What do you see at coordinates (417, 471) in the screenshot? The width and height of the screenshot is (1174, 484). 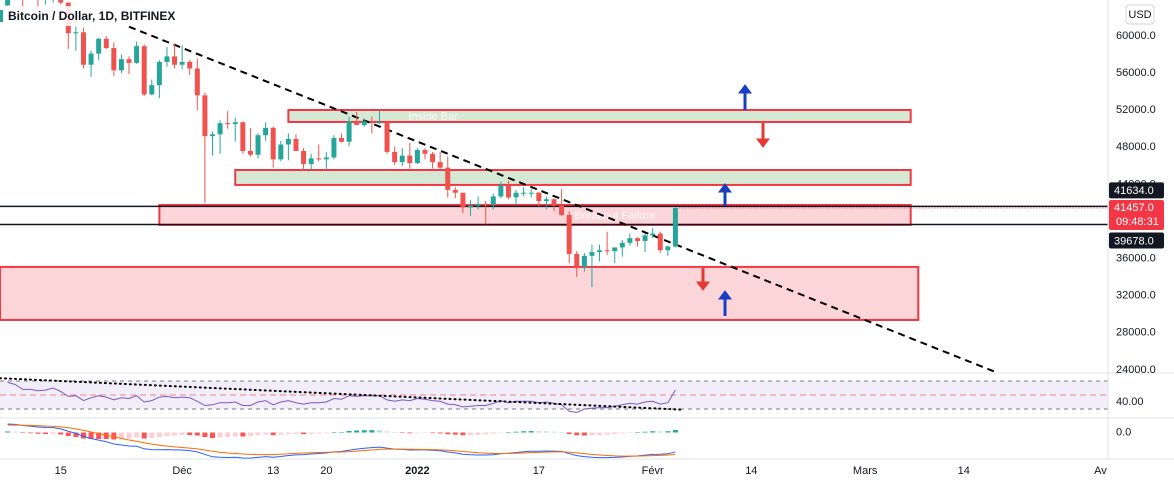 I see `x-tick-label: 2022` at bounding box center [417, 471].